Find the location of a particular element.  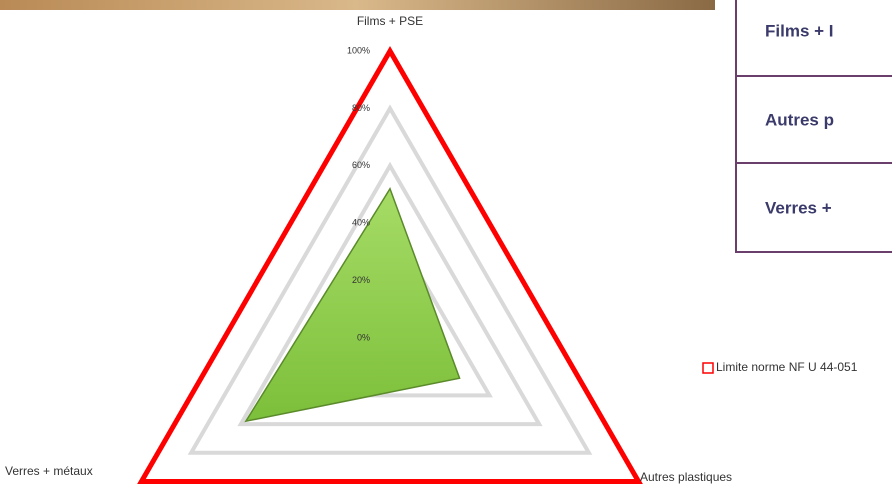

series-area is located at coordinates (352, 305).